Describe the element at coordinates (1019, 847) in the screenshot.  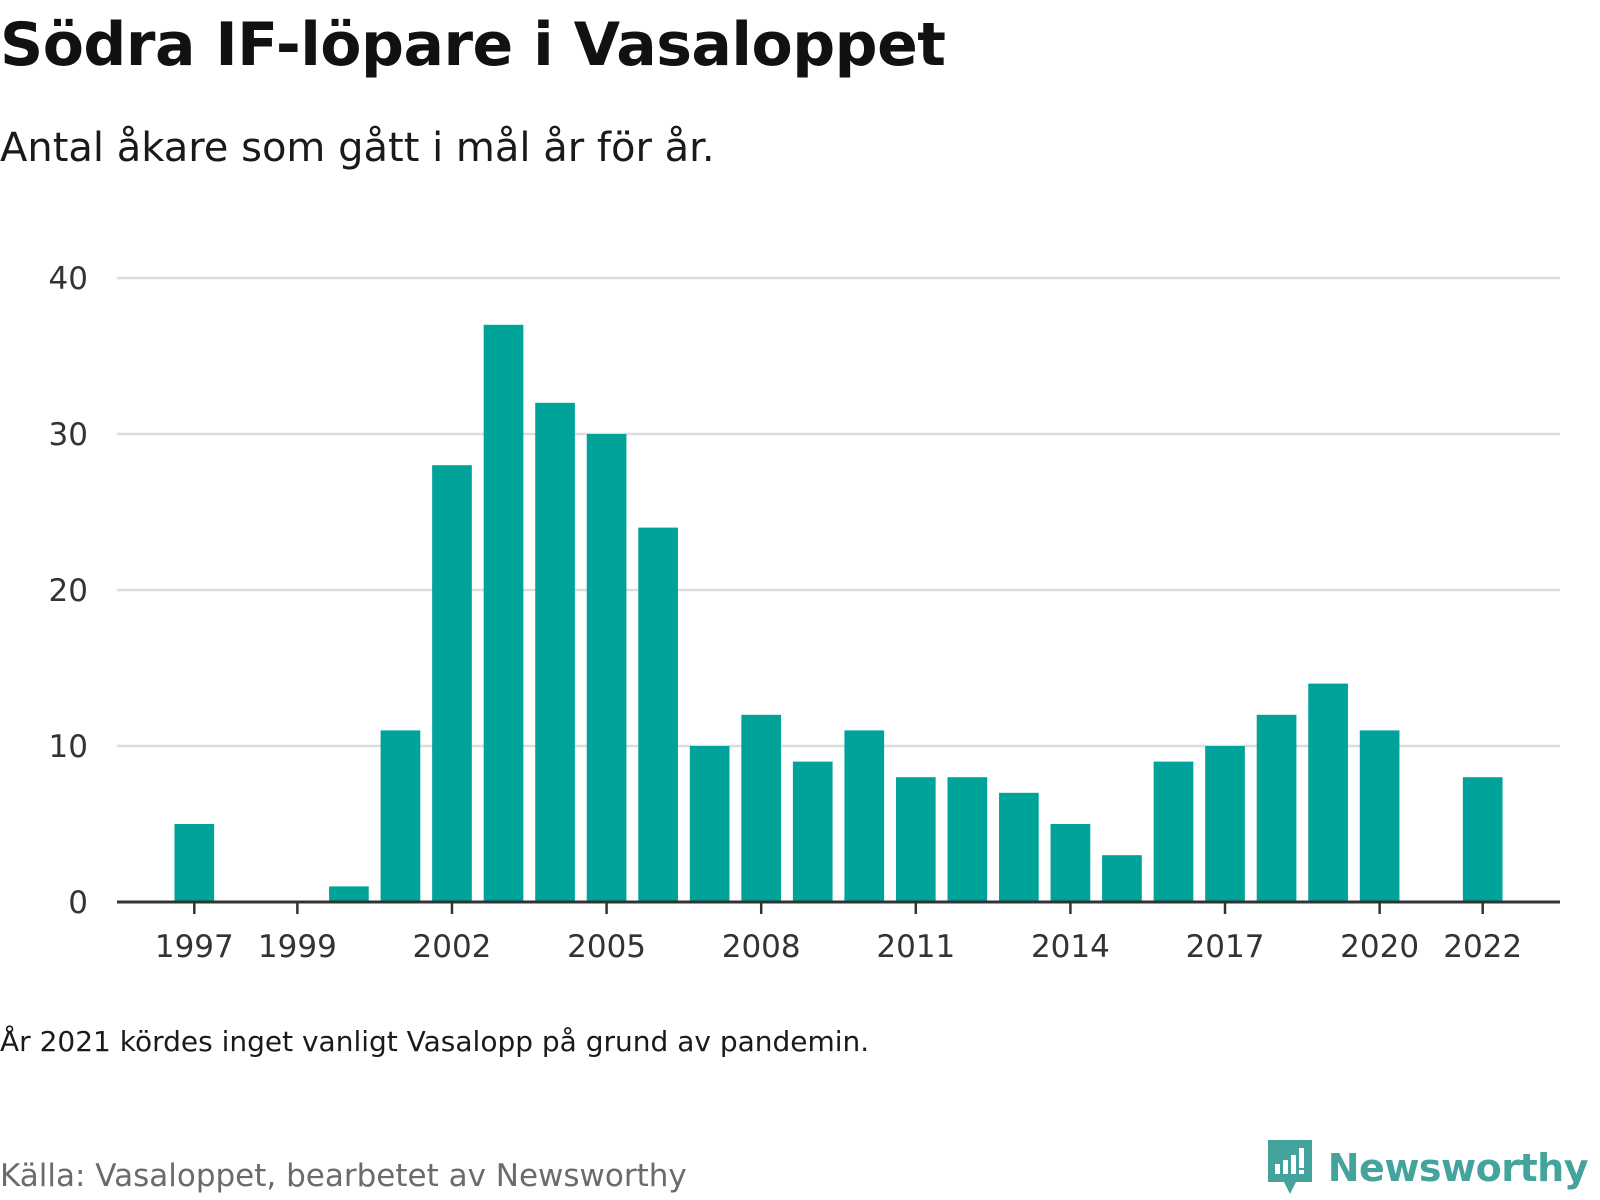
I see `bar-2013` at that location.